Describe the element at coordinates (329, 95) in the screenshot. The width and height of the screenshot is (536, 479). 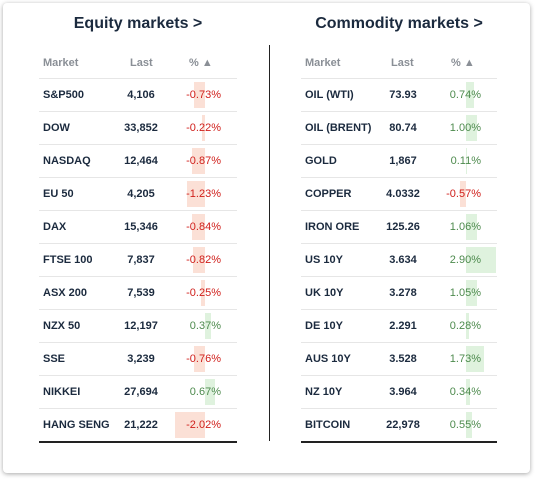
I see `market-name: OIL (WTI)` at that location.